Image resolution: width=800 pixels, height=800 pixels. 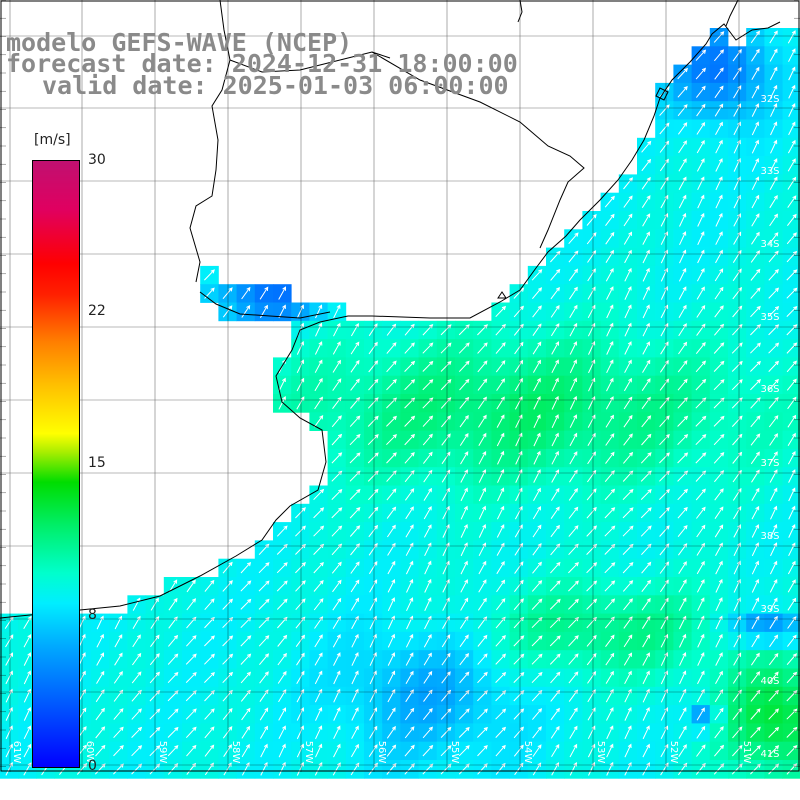 What do you see at coordinates (235, 752) in the screenshot?
I see `longitude-label: 58W` at bounding box center [235, 752].